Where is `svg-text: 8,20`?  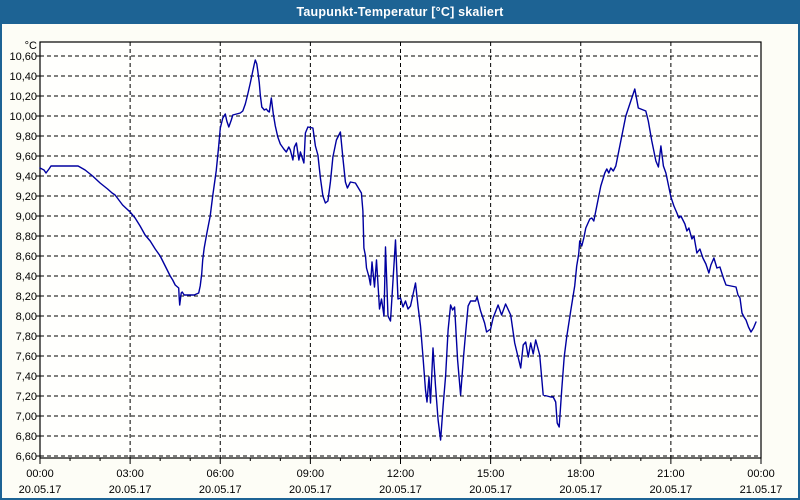
svg-text: 8,20 is located at coordinates (26, 297).